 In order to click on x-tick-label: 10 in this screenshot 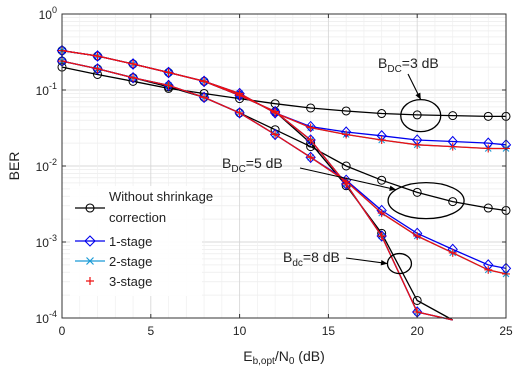, I will do `click(240, 331)`.